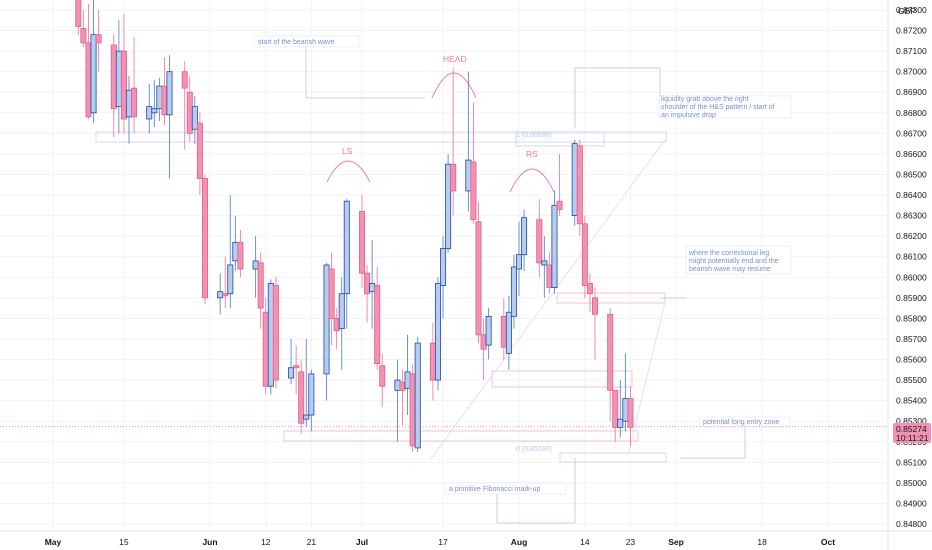  I want to click on fib-diagonal-line, so click(547, 300).